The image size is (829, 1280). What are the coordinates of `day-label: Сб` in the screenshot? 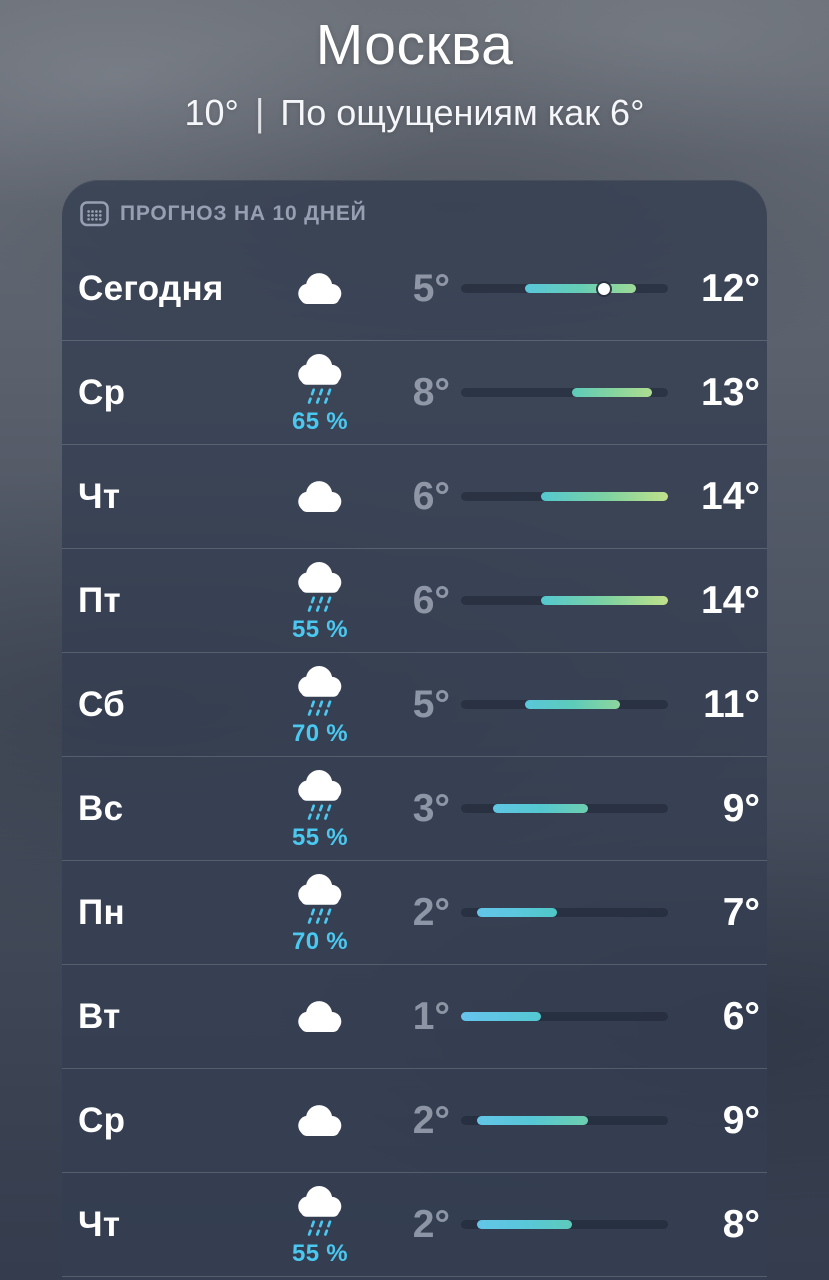 It's located at (102, 704).